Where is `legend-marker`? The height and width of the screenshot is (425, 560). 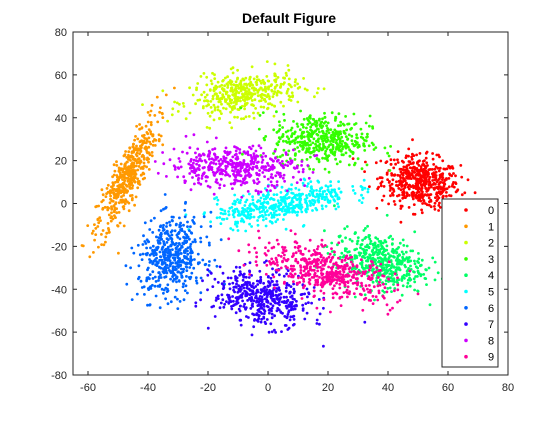
legend-marker is located at coordinates (466, 356).